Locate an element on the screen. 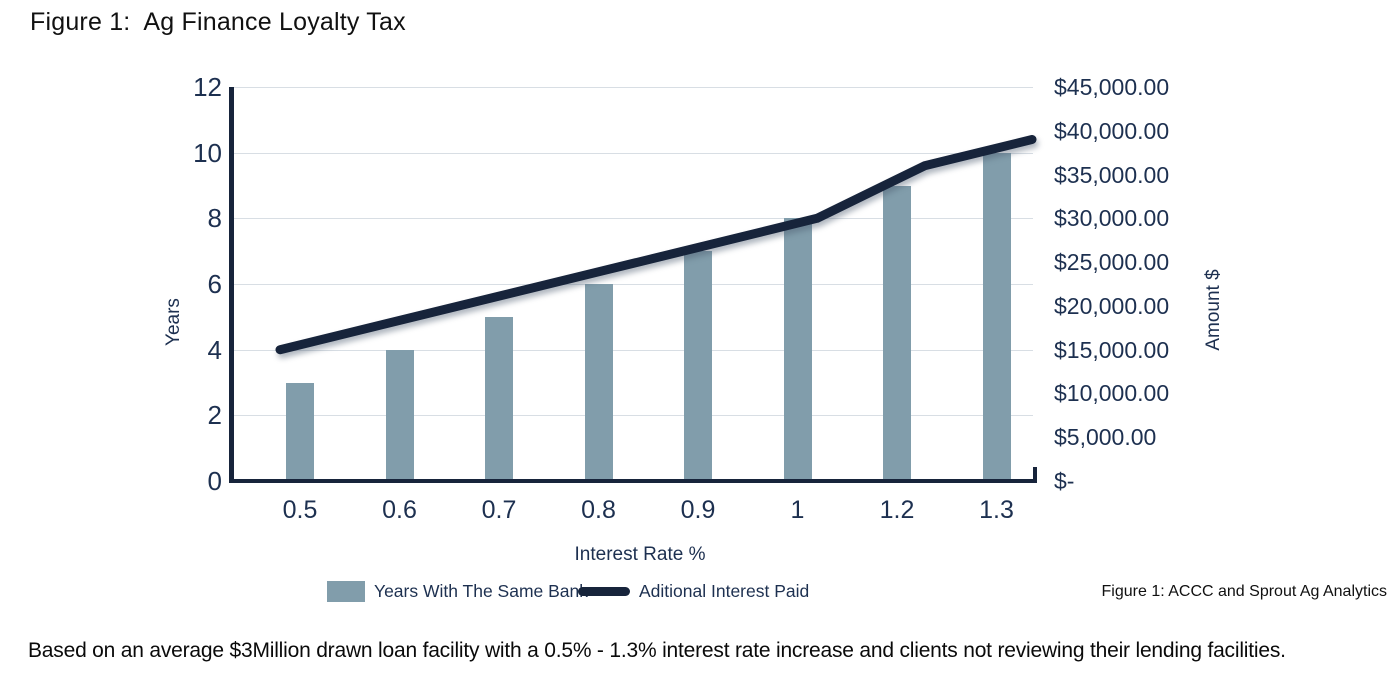 Image resolution: width=1393 pixels, height=678 pixels. secondary-axis-tick-label: $15,000.00 is located at coordinates (1112, 349).